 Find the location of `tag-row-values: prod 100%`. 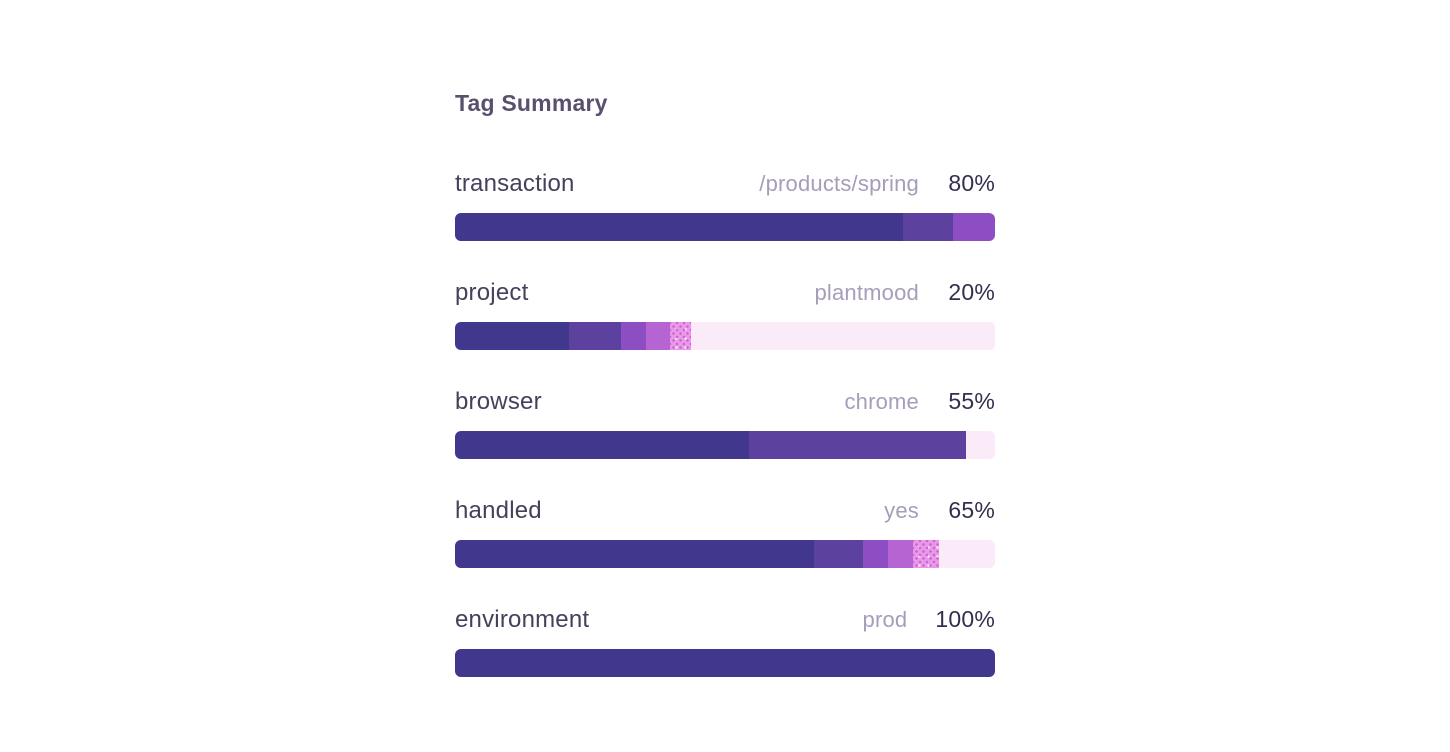

tag-row-values: prod 100% is located at coordinates (929, 619).